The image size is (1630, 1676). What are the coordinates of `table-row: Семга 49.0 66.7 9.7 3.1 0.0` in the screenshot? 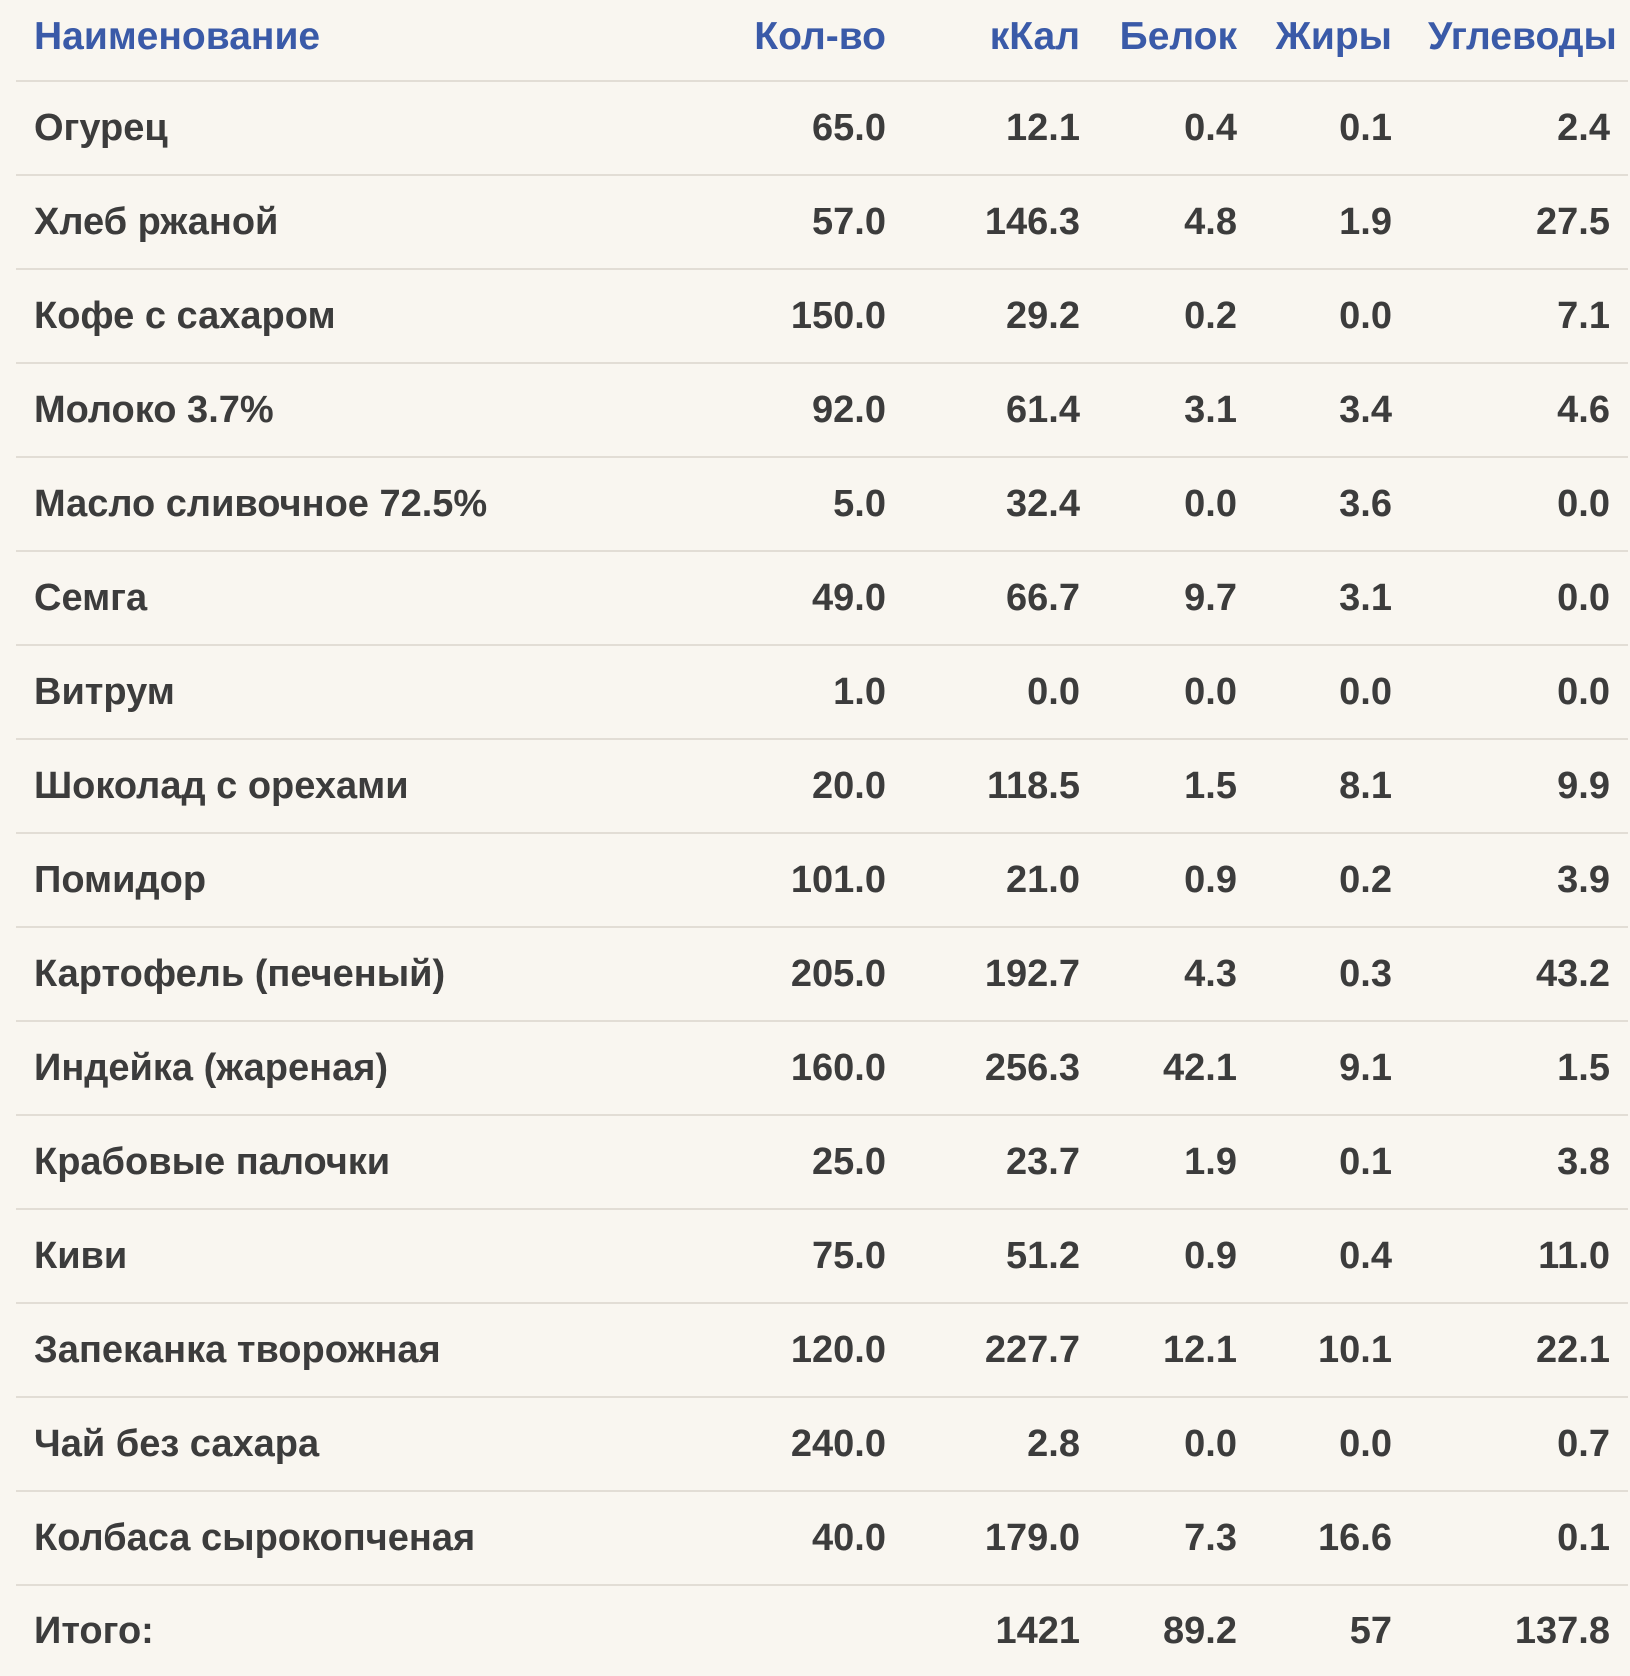 It's located at (822, 598).